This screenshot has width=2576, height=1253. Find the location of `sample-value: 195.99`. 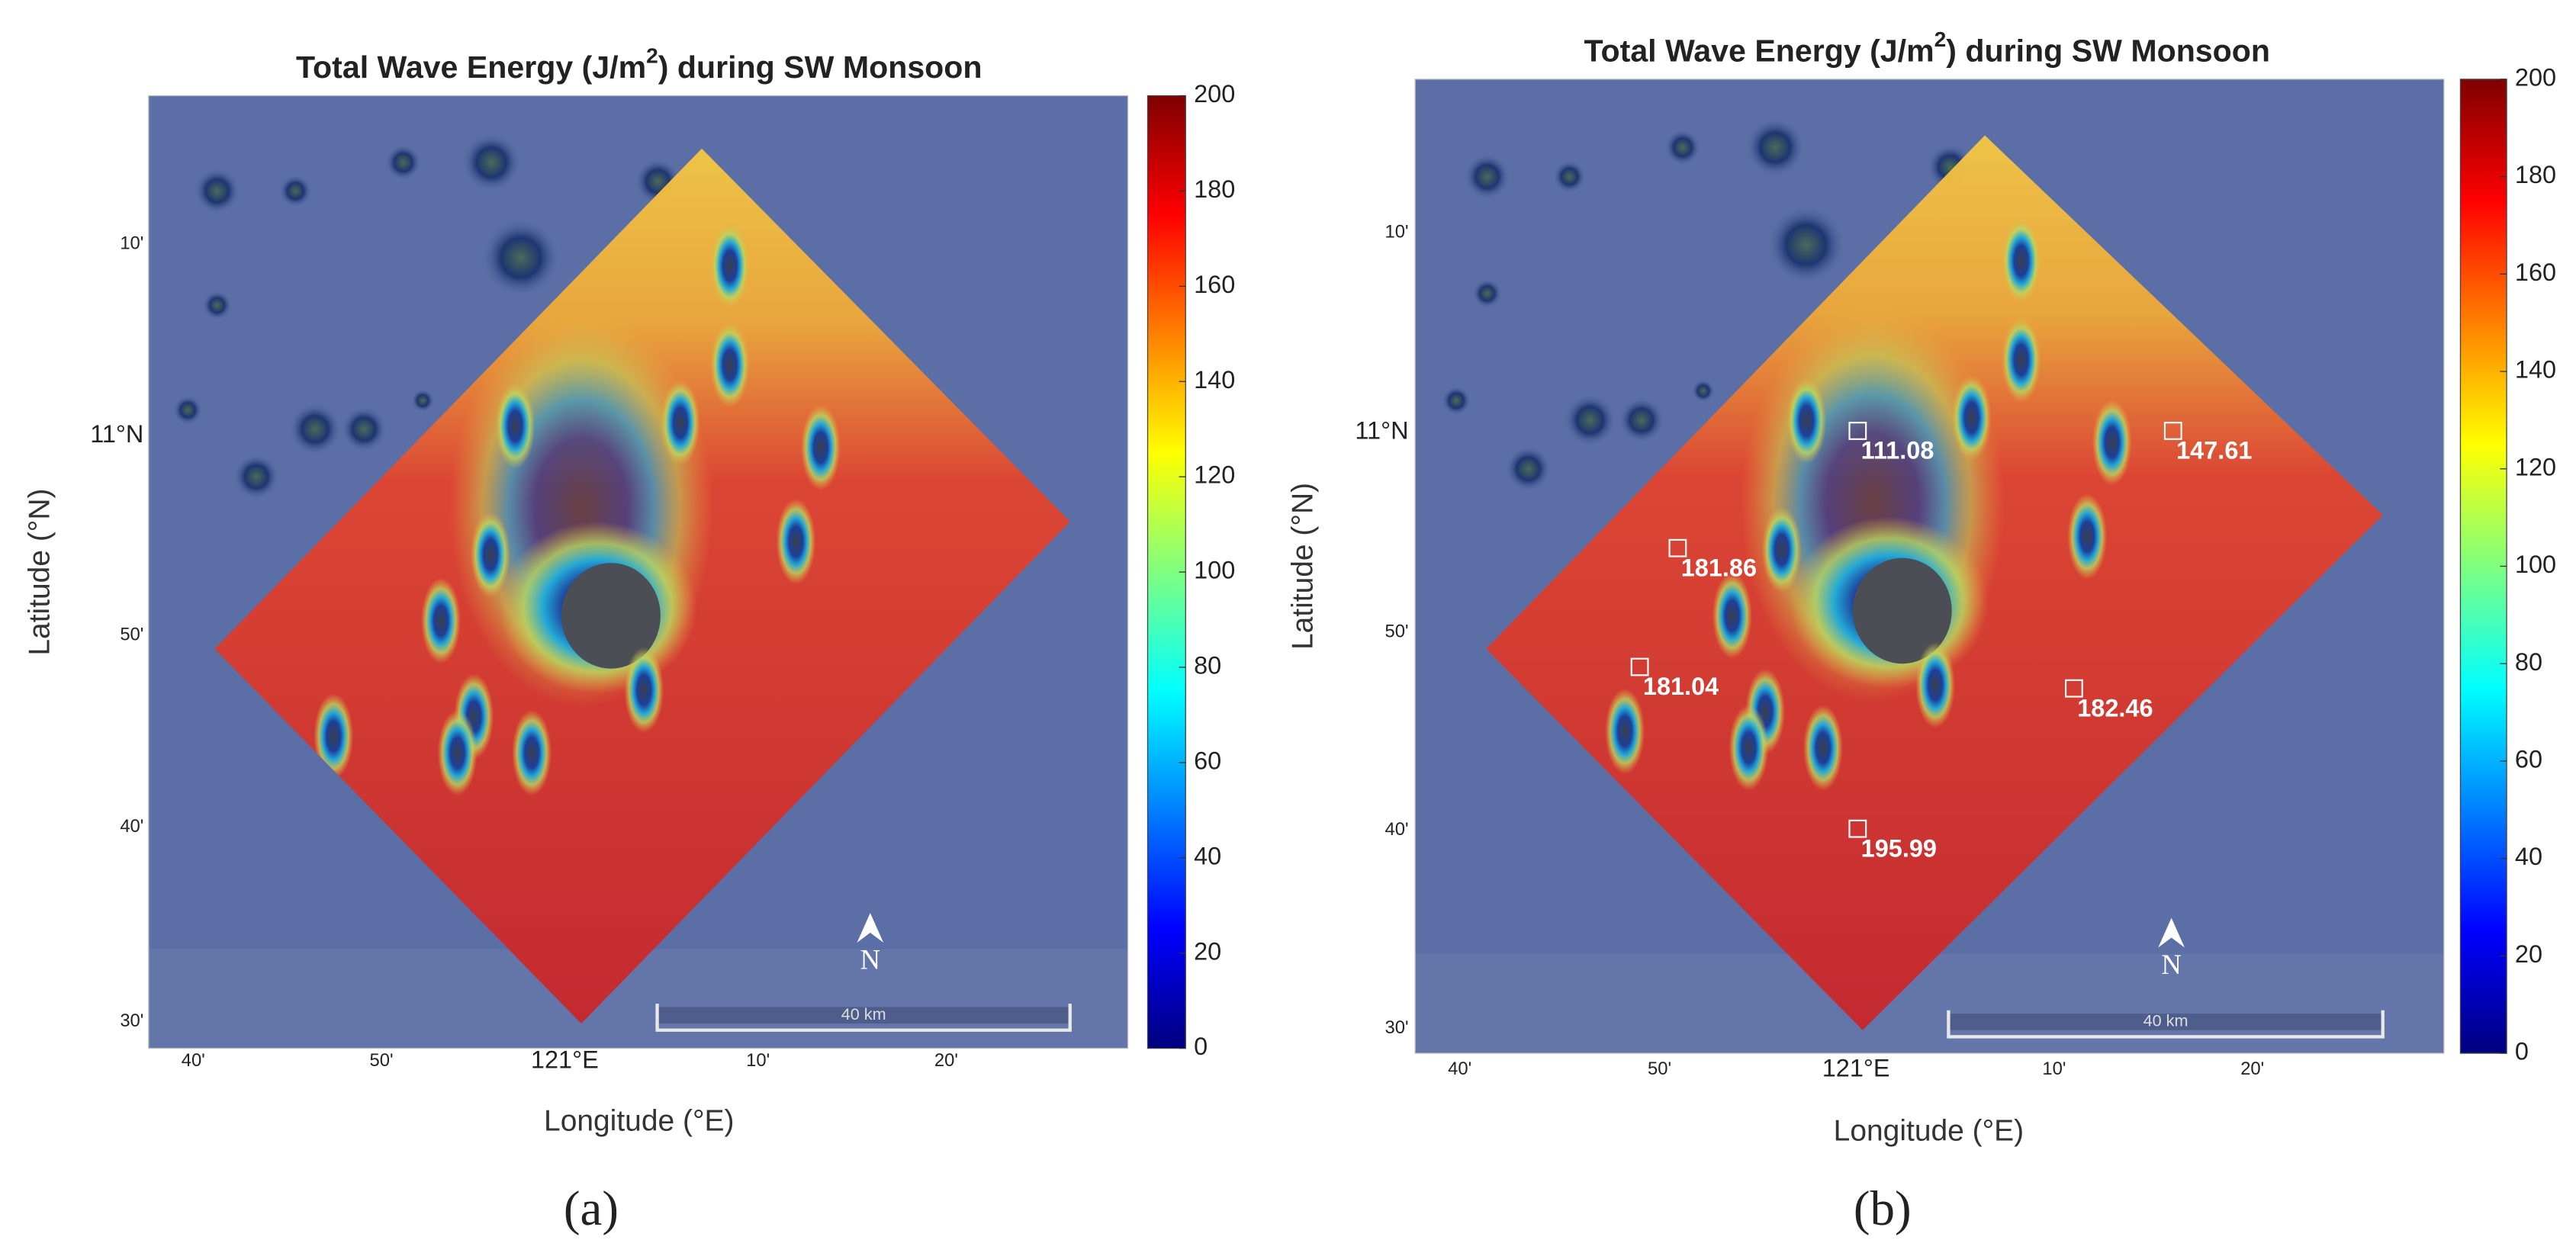

sample-value: 195.99 is located at coordinates (1899, 848).